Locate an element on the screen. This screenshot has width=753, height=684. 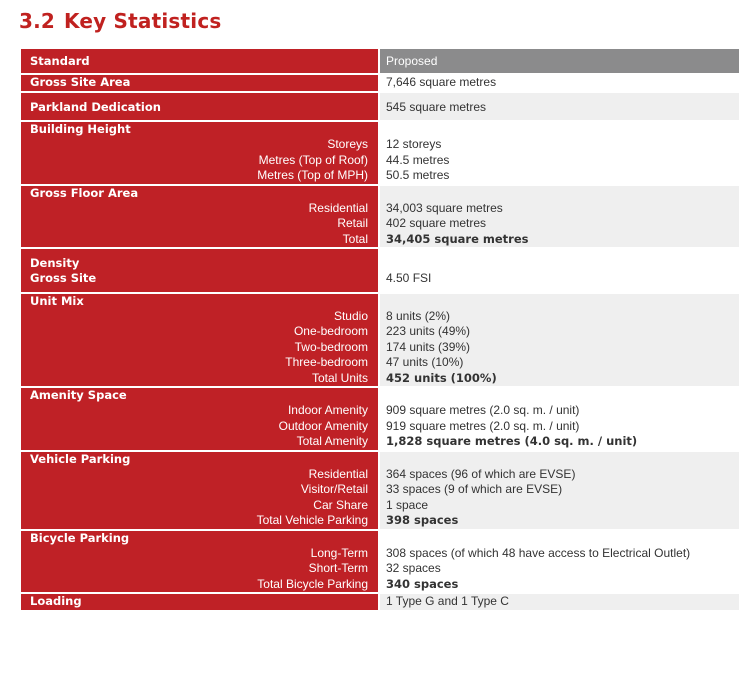
sub-value: 50.5 metres is located at coordinates (418, 175).